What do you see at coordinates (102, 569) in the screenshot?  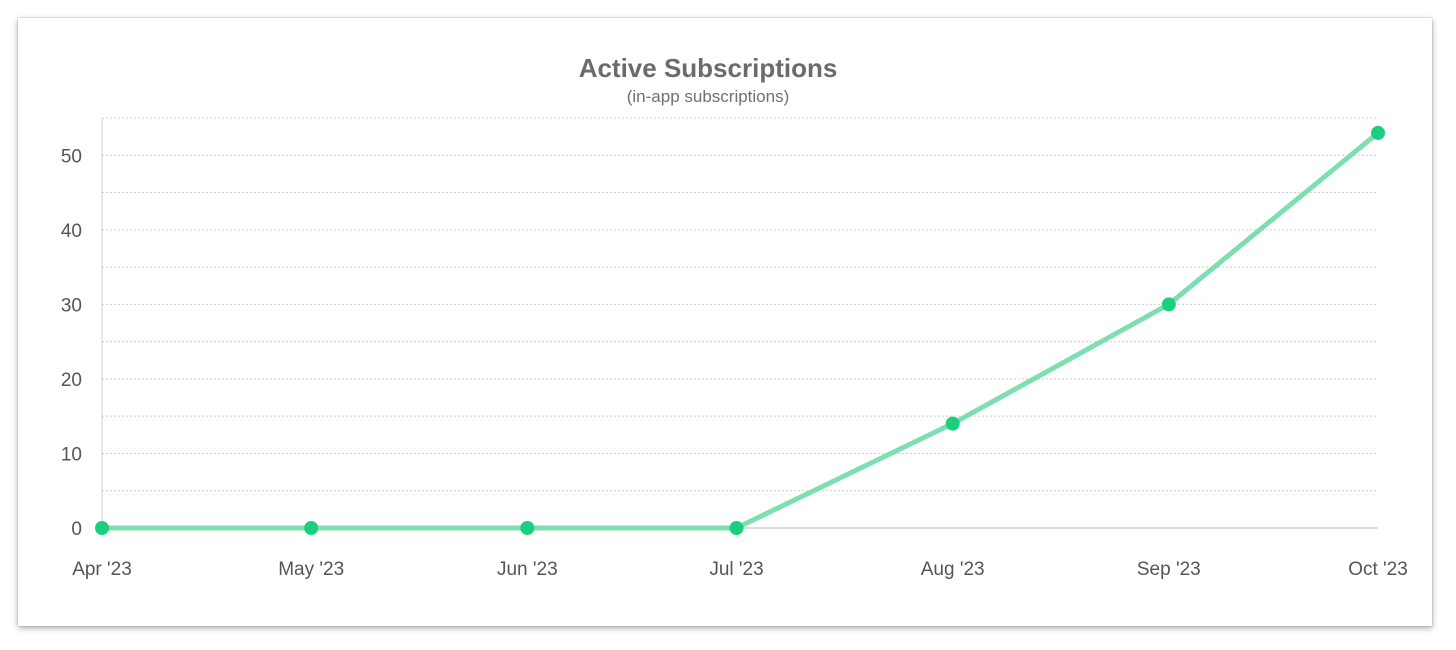 I see `x-tick-label: Apr '23` at bounding box center [102, 569].